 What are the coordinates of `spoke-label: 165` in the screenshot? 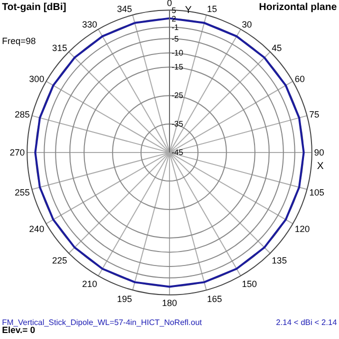 It's located at (214, 299).